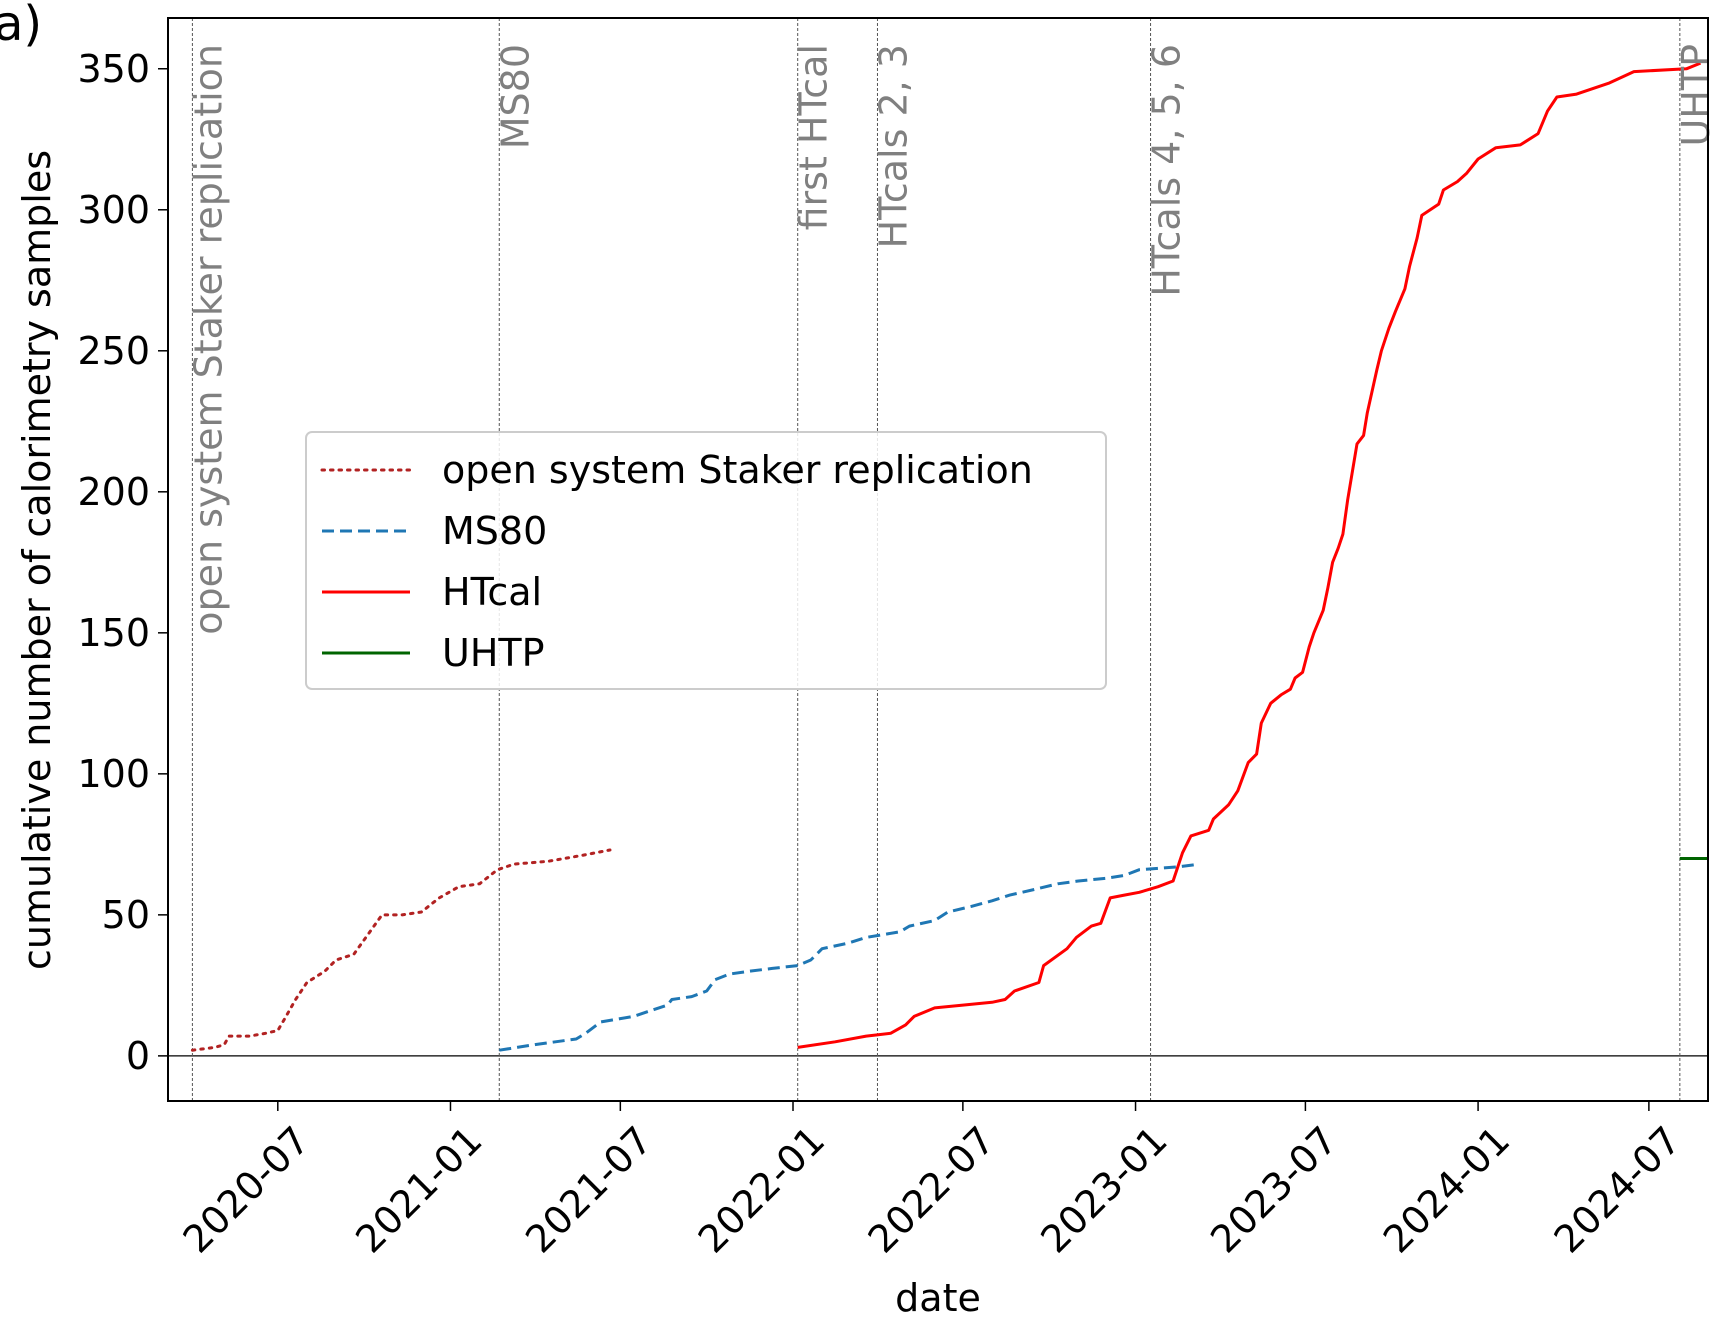  I want to click on x-tick-label-2023-01: 2023-01, so click(1103, 1189).